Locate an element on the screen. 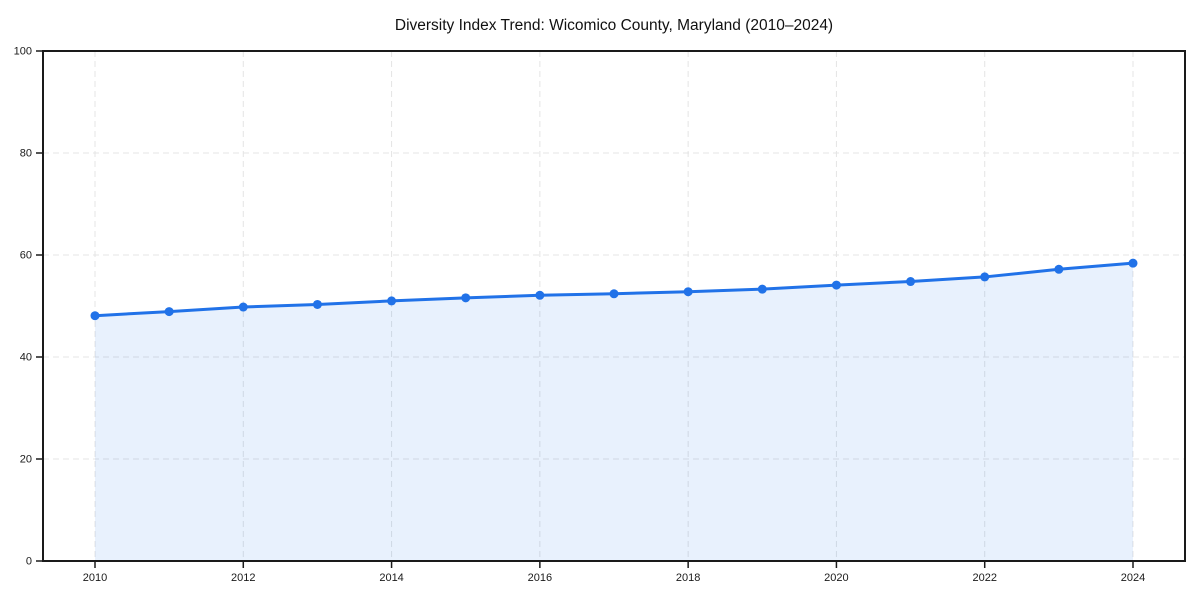 This screenshot has width=1200, height=600. data-point-2010 is located at coordinates (95, 316).